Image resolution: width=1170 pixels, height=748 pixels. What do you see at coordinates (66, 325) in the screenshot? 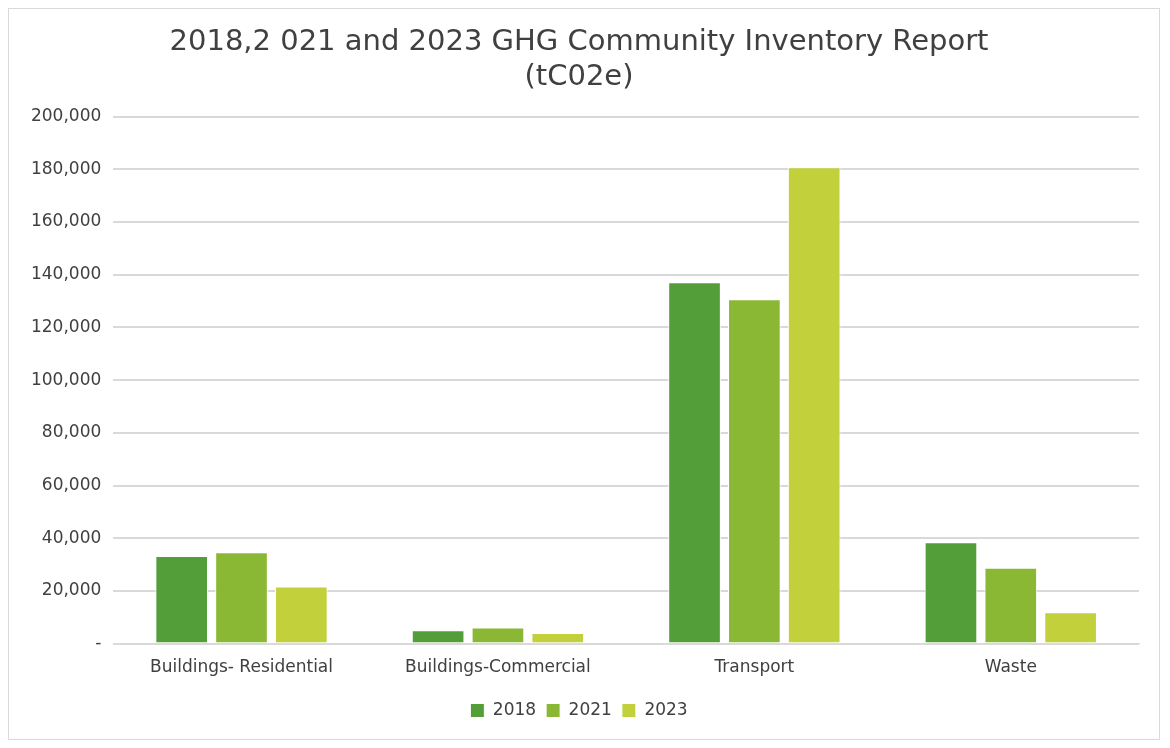
I see `y-tick-label: 120,000` at bounding box center [66, 325].